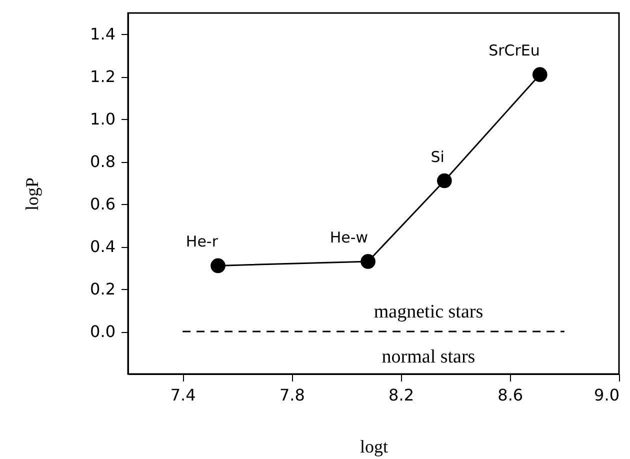 This screenshot has height=459, width=630. I want to click on annotation: He-w, so click(349, 237).